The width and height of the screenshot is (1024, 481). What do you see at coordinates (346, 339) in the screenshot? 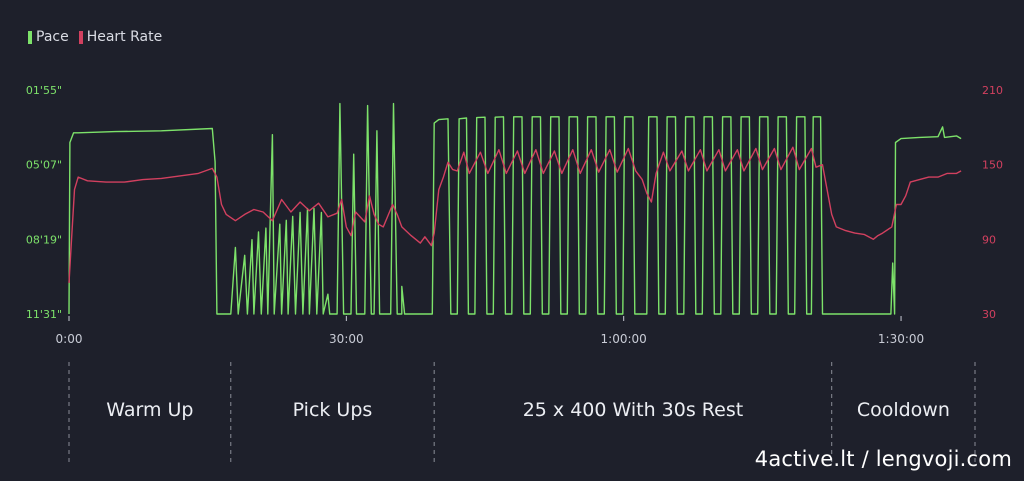
I see `time-tick-label: 30:00` at bounding box center [346, 339].